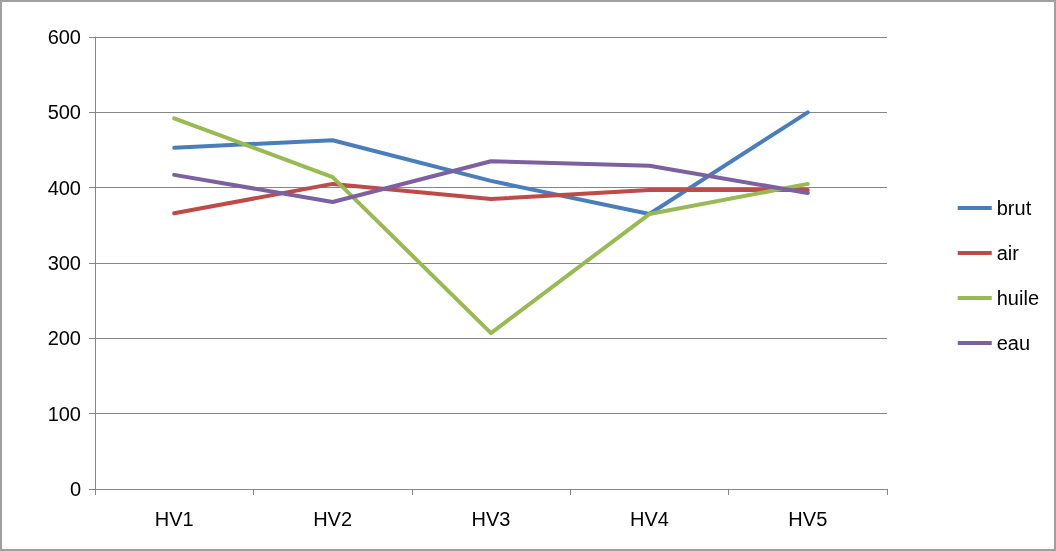  I want to click on legend-label: brut, so click(1014, 208).